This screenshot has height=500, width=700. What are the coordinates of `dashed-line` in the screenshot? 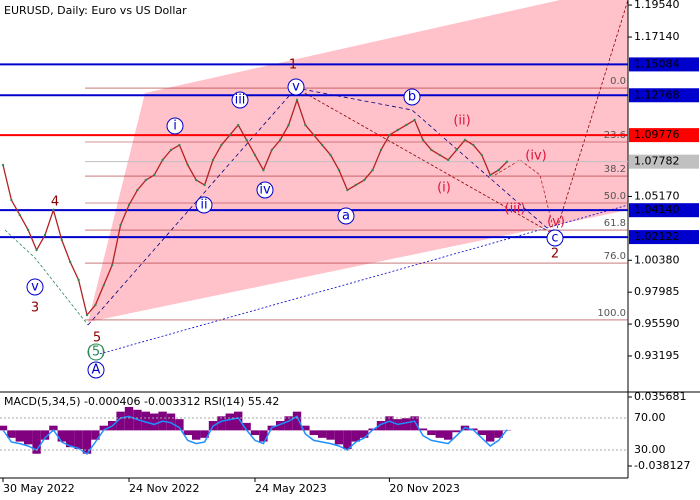 It's located at (525, 197).